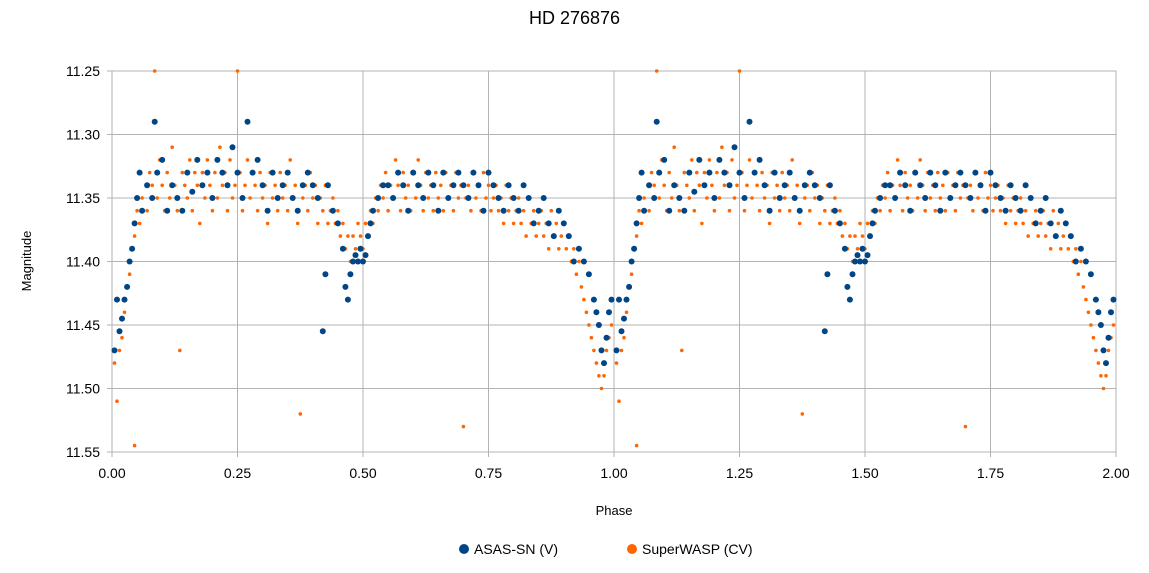 The image size is (1149, 573). What do you see at coordinates (362, 473) in the screenshot?
I see `x-tick-label: 0.50` at bounding box center [362, 473].